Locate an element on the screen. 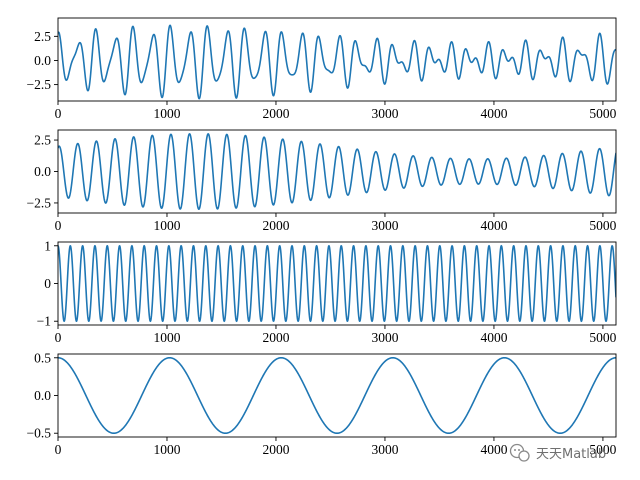 The image size is (640, 480). y-tick-label: 0 is located at coordinates (47, 283).